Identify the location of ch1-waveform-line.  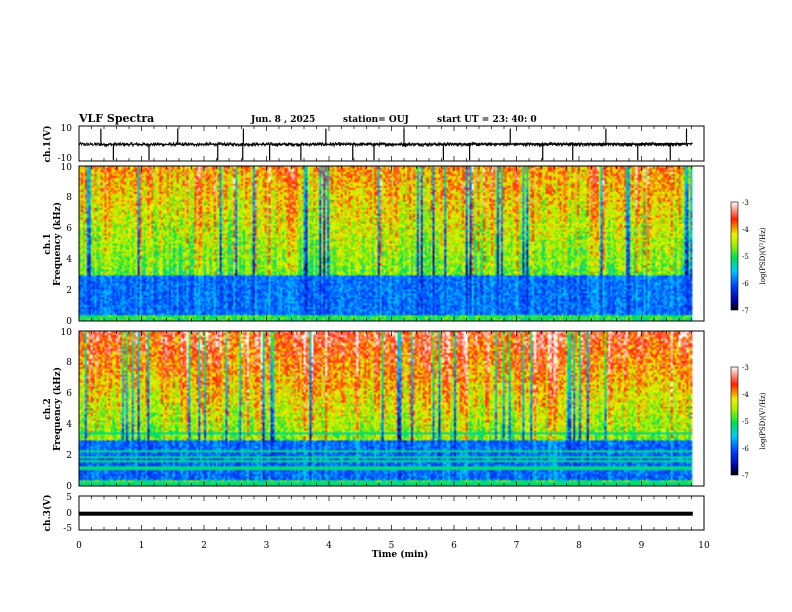
(385, 144).